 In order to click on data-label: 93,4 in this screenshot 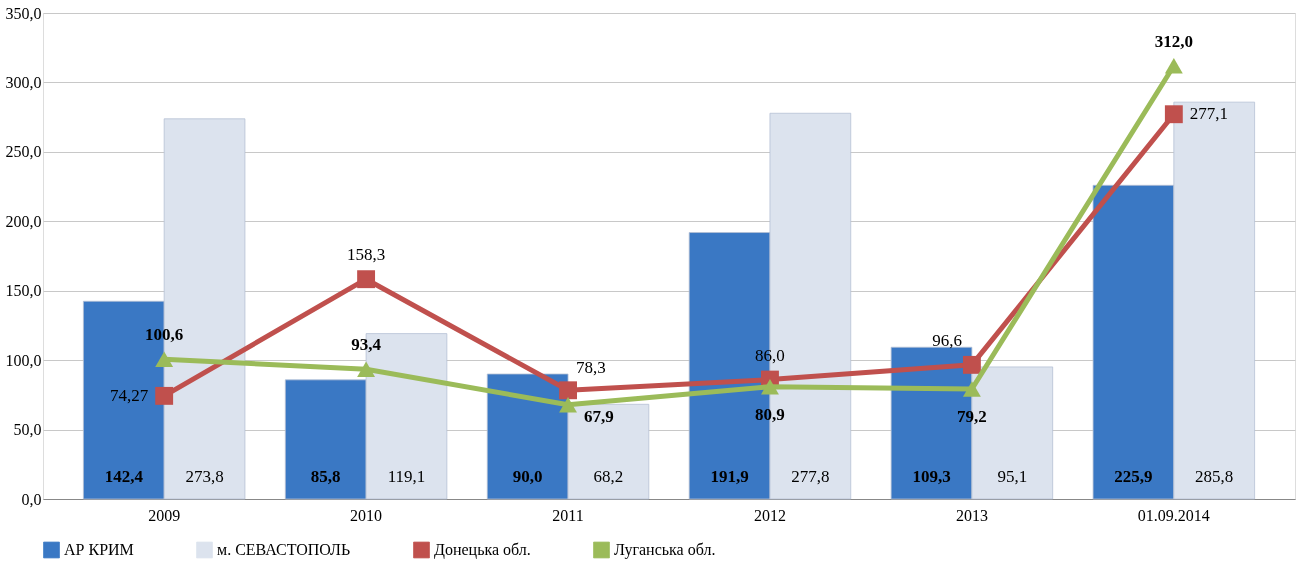, I will do `click(366, 345)`.